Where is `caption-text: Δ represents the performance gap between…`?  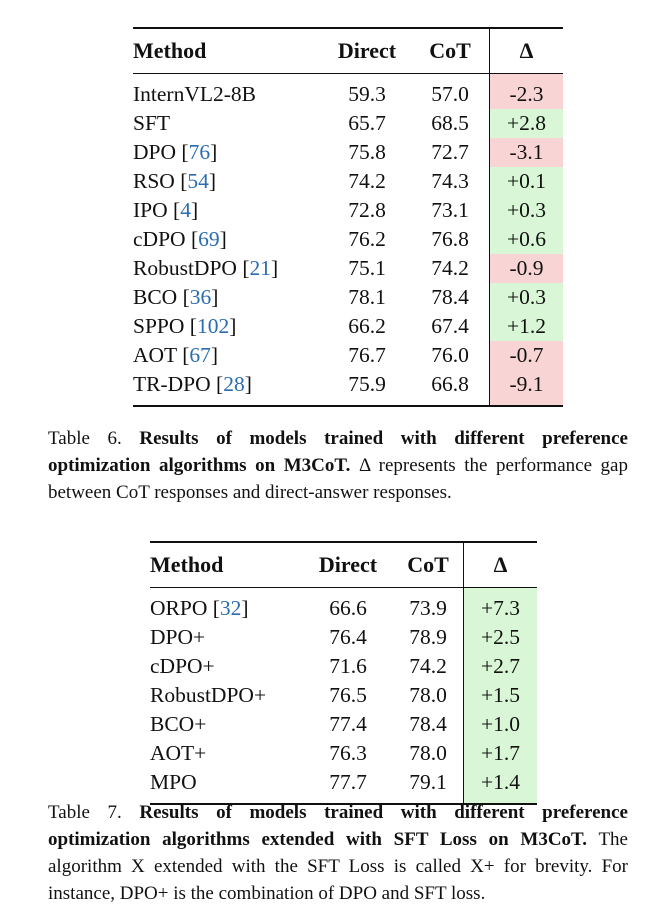 caption-text: Δ represents the performance gap between… is located at coordinates (338, 479).